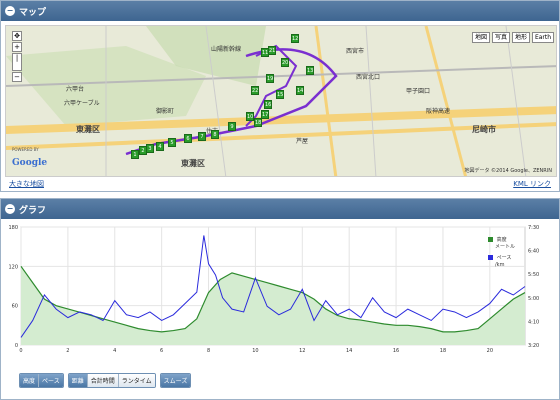  Describe the element at coordinates (160, 146) in the screenshot. I see `route-marker: 4` at that location.